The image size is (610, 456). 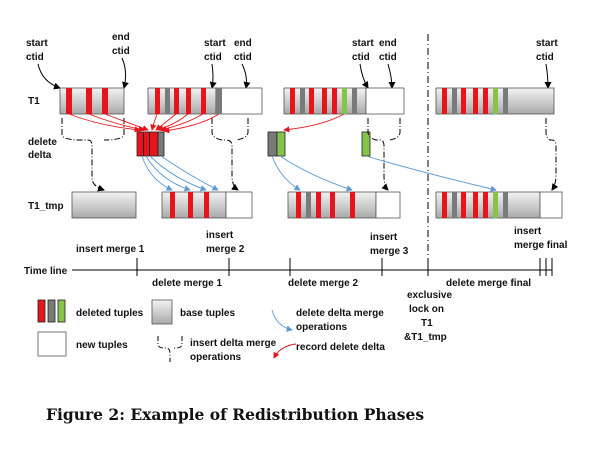 I want to click on start-label-3: start, so click(x=363, y=43).